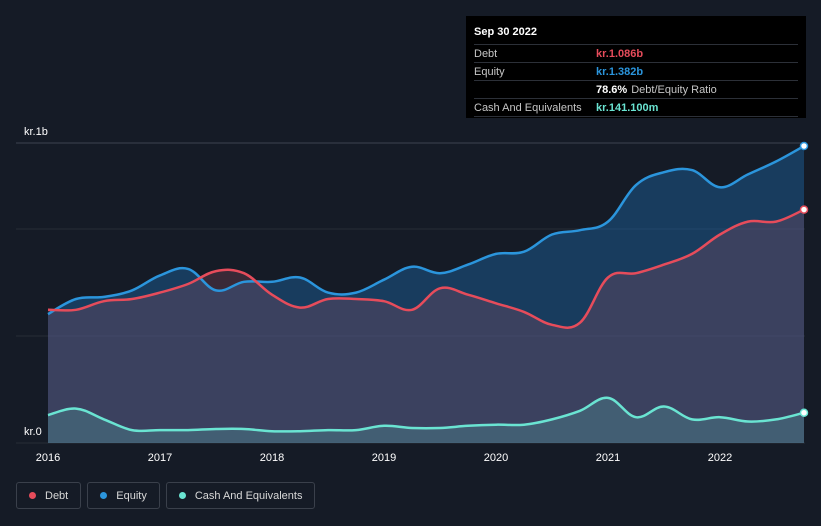 The height and width of the screenshot is (526, 821). Describe the element at coordinates (720, 458) in the screenshot. I see `x-tick-label: 2022` at that location.